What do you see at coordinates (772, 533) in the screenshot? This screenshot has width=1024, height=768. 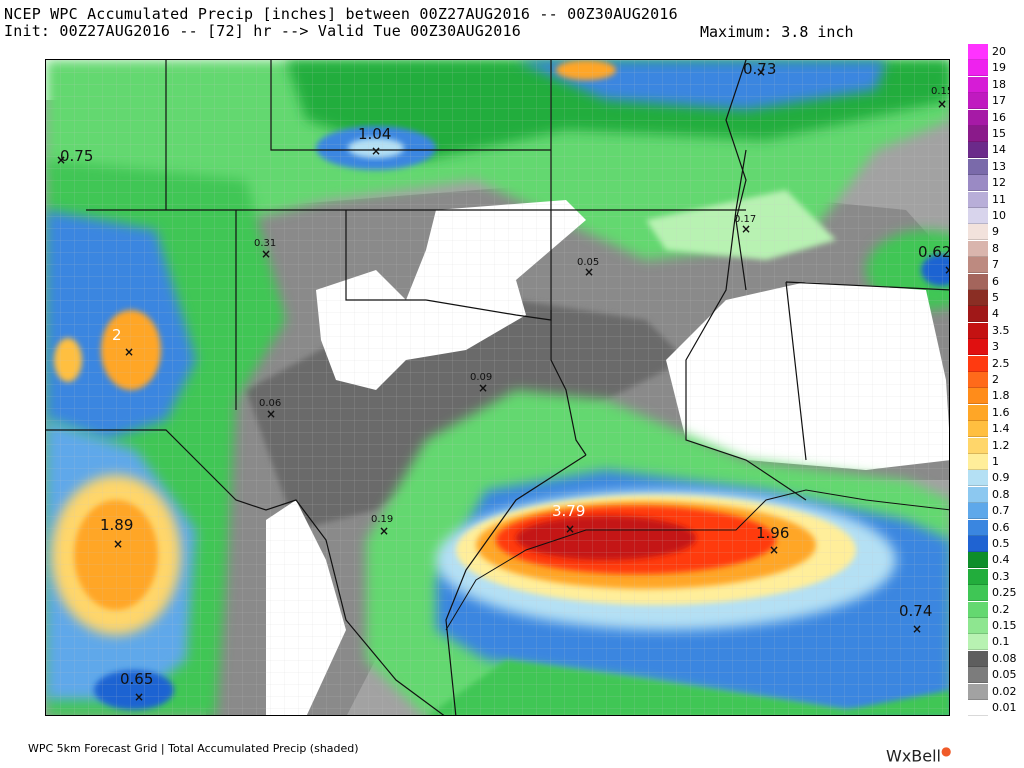 I see `marker-label: 1.96` at bounding box center [772, 533].